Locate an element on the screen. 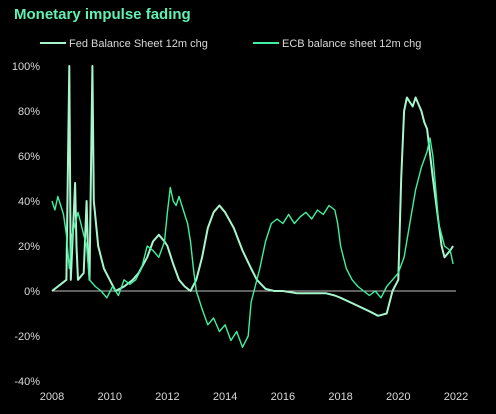  y-tick-label: 40% is located at coordinates (29, 202).